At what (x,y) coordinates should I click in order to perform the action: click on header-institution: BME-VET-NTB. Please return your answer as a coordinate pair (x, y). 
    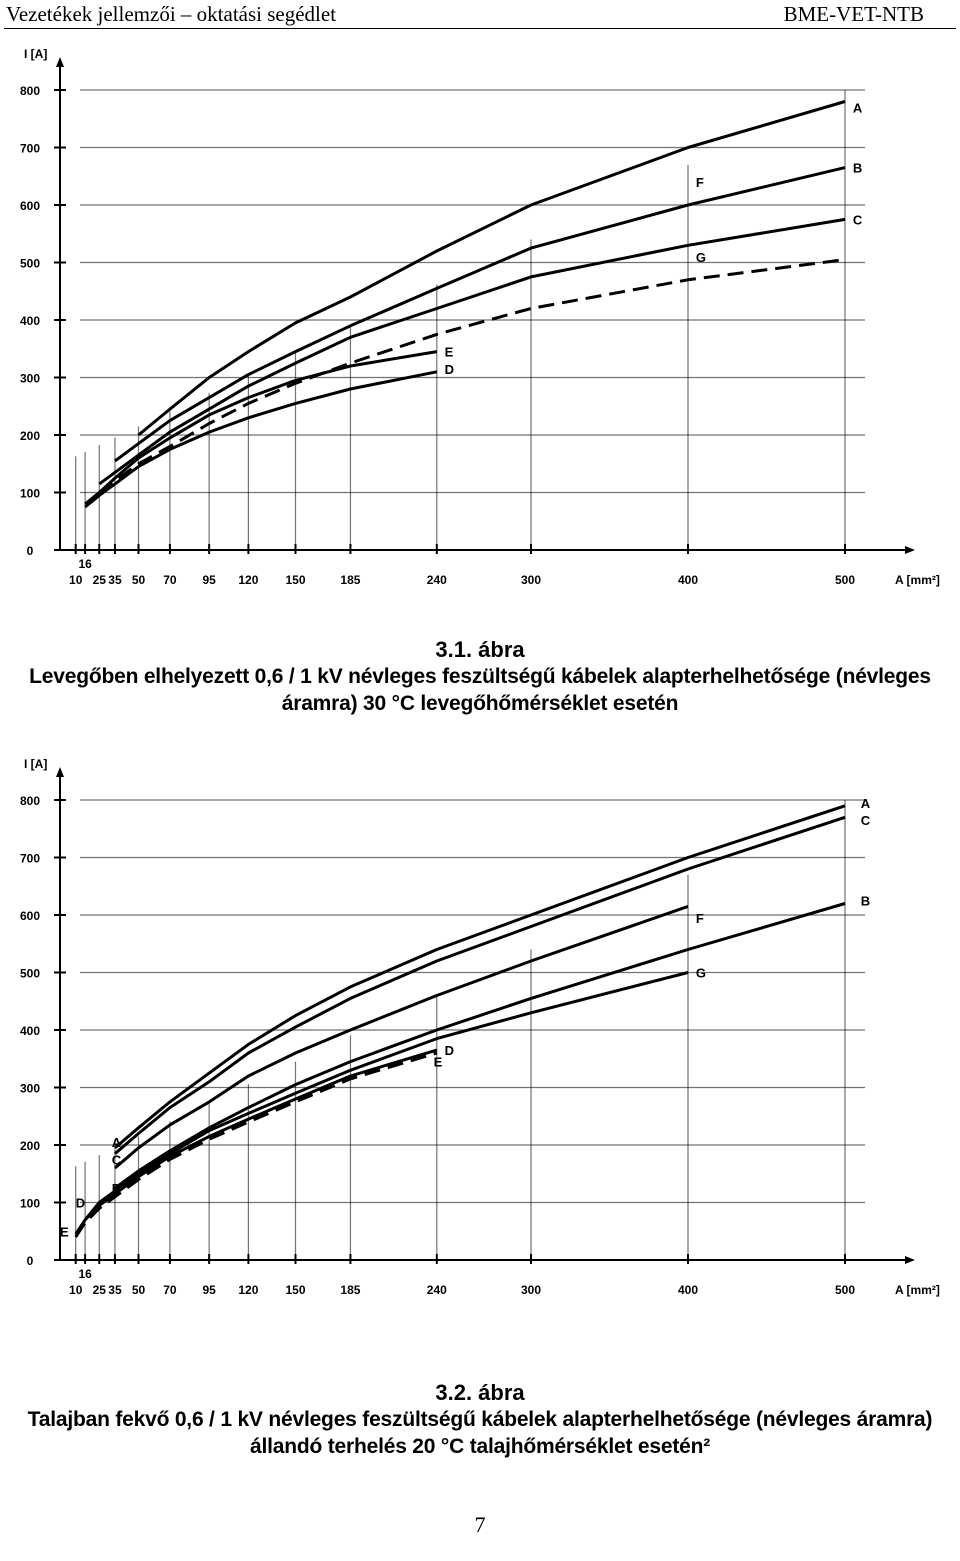
    Looking at the image, I should click on (853, 14).